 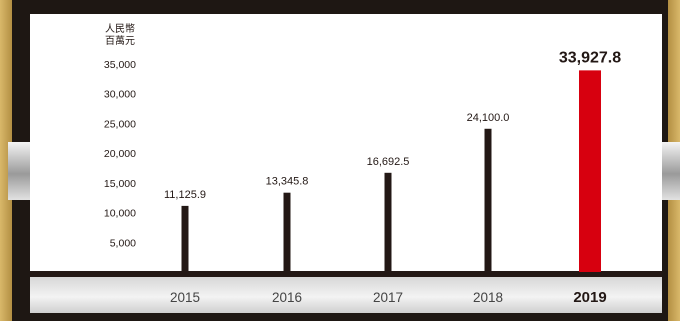 What do you see at coordinates (669, 171) in the screenshot?
I see `silver-tab-right` at bounding box center [669, 171].